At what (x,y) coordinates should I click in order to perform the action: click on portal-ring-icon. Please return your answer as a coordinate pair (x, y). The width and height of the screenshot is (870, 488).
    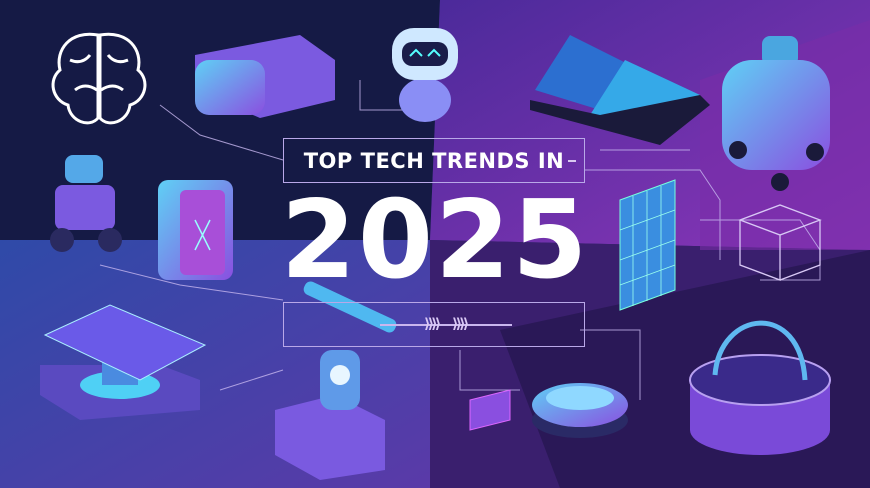
    Looking at the image, I should click on (760, 387).